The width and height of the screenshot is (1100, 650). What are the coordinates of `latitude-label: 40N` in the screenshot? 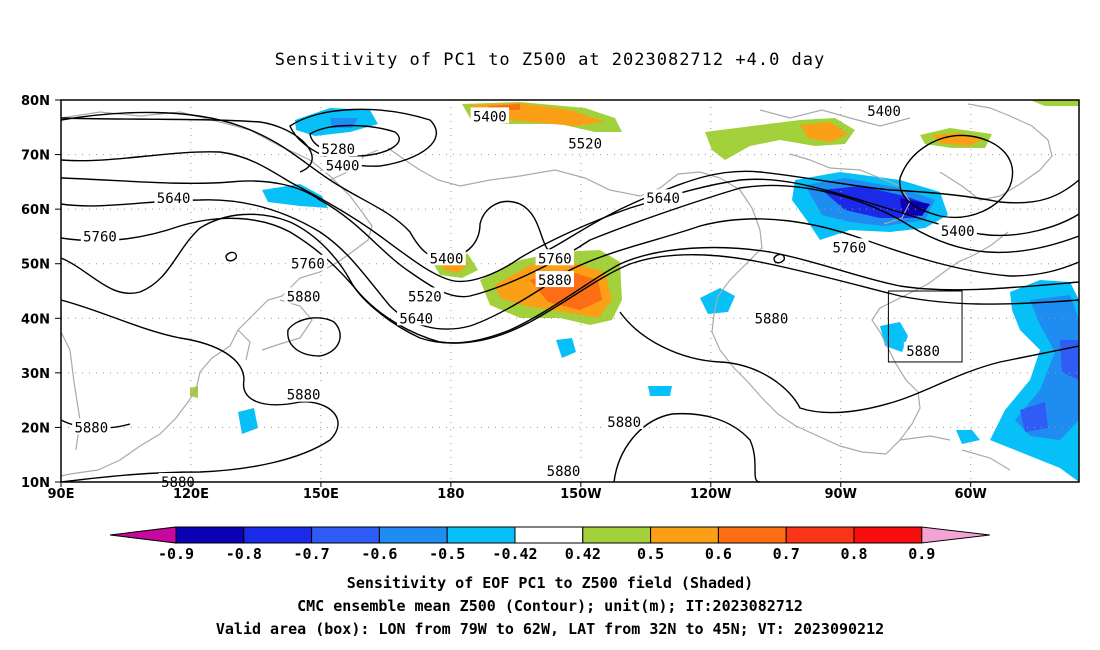 It's located at (35, 319).